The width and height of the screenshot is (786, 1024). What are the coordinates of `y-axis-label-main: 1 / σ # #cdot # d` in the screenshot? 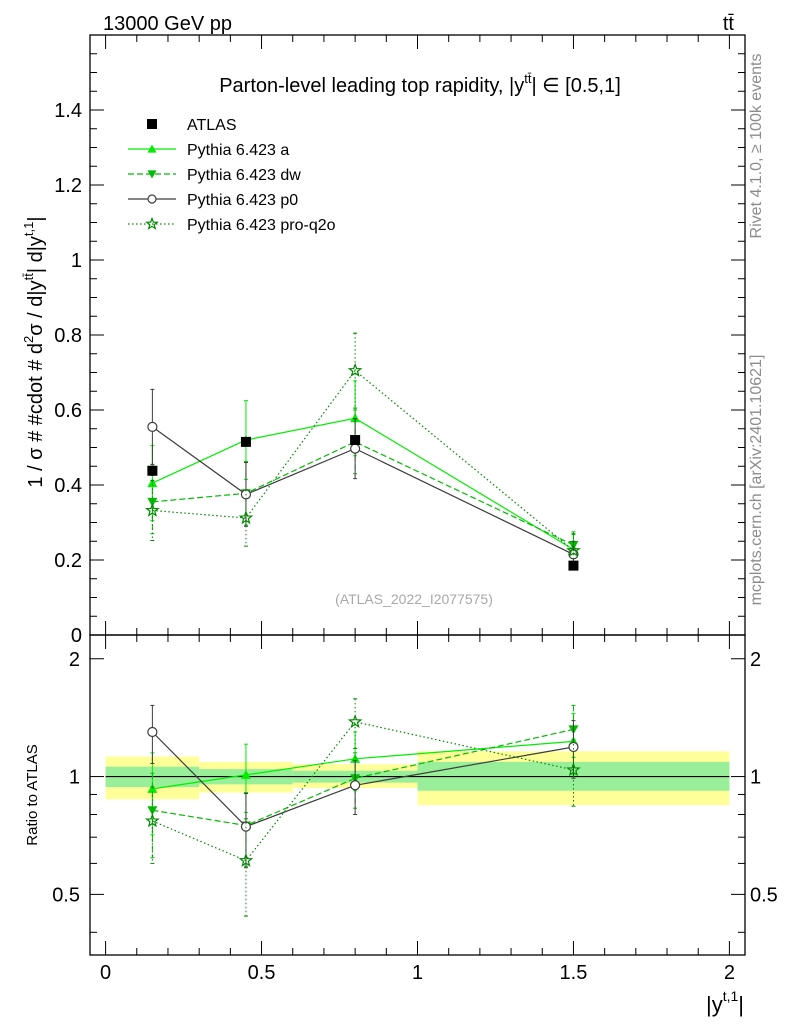 It's located at (36, 415).